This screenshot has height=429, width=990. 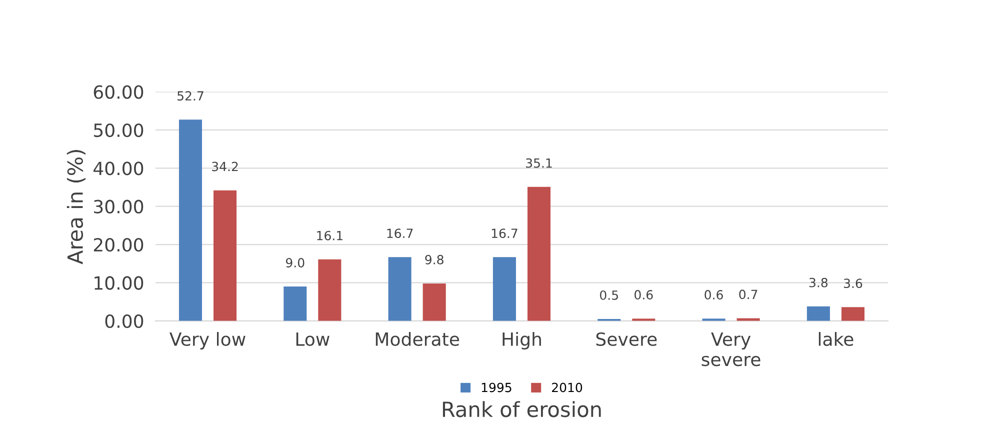 What do you see at coordinates (119, 92) in the screenshot?
I see `y-tick-label: 60.00` at bounding box center [119, 92].